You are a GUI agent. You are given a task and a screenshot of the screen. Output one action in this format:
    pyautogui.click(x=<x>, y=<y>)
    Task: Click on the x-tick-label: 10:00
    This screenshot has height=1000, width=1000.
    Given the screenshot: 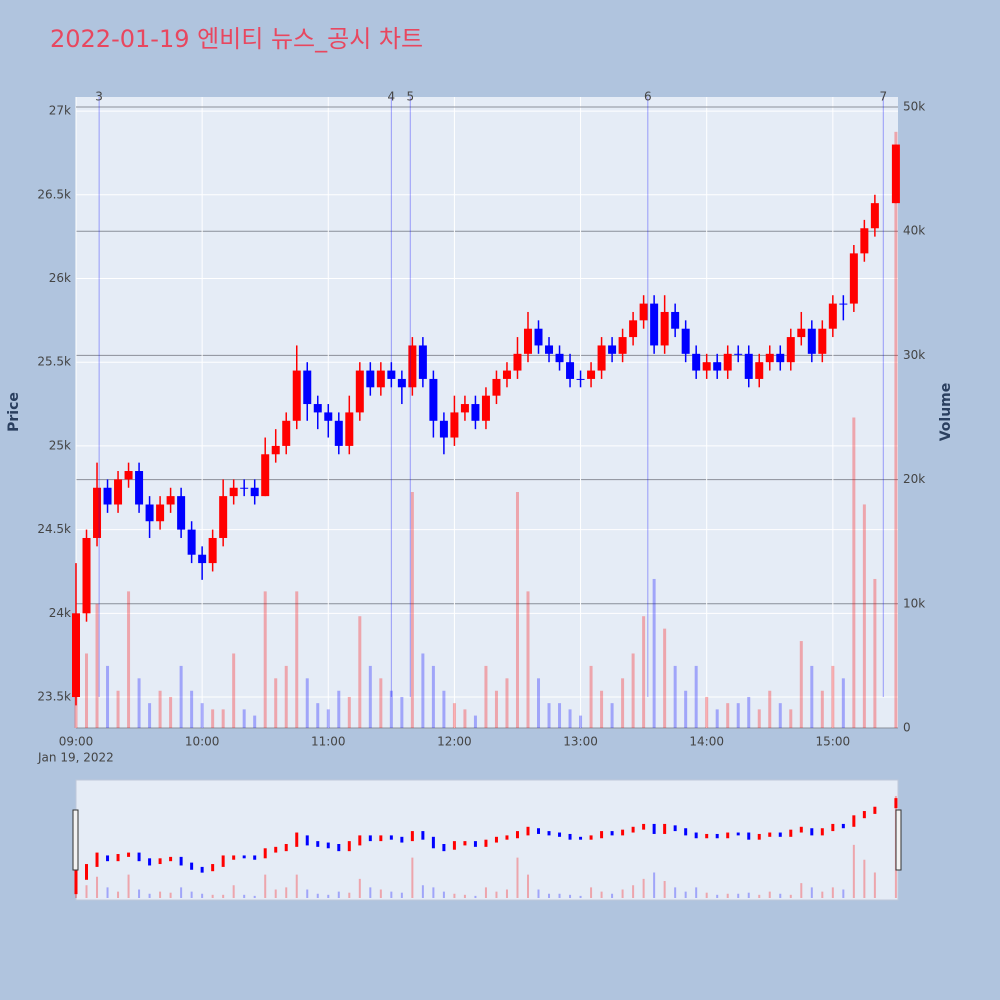 What is the action you would take?
    pyautogui.click(x=202, y=742)
    